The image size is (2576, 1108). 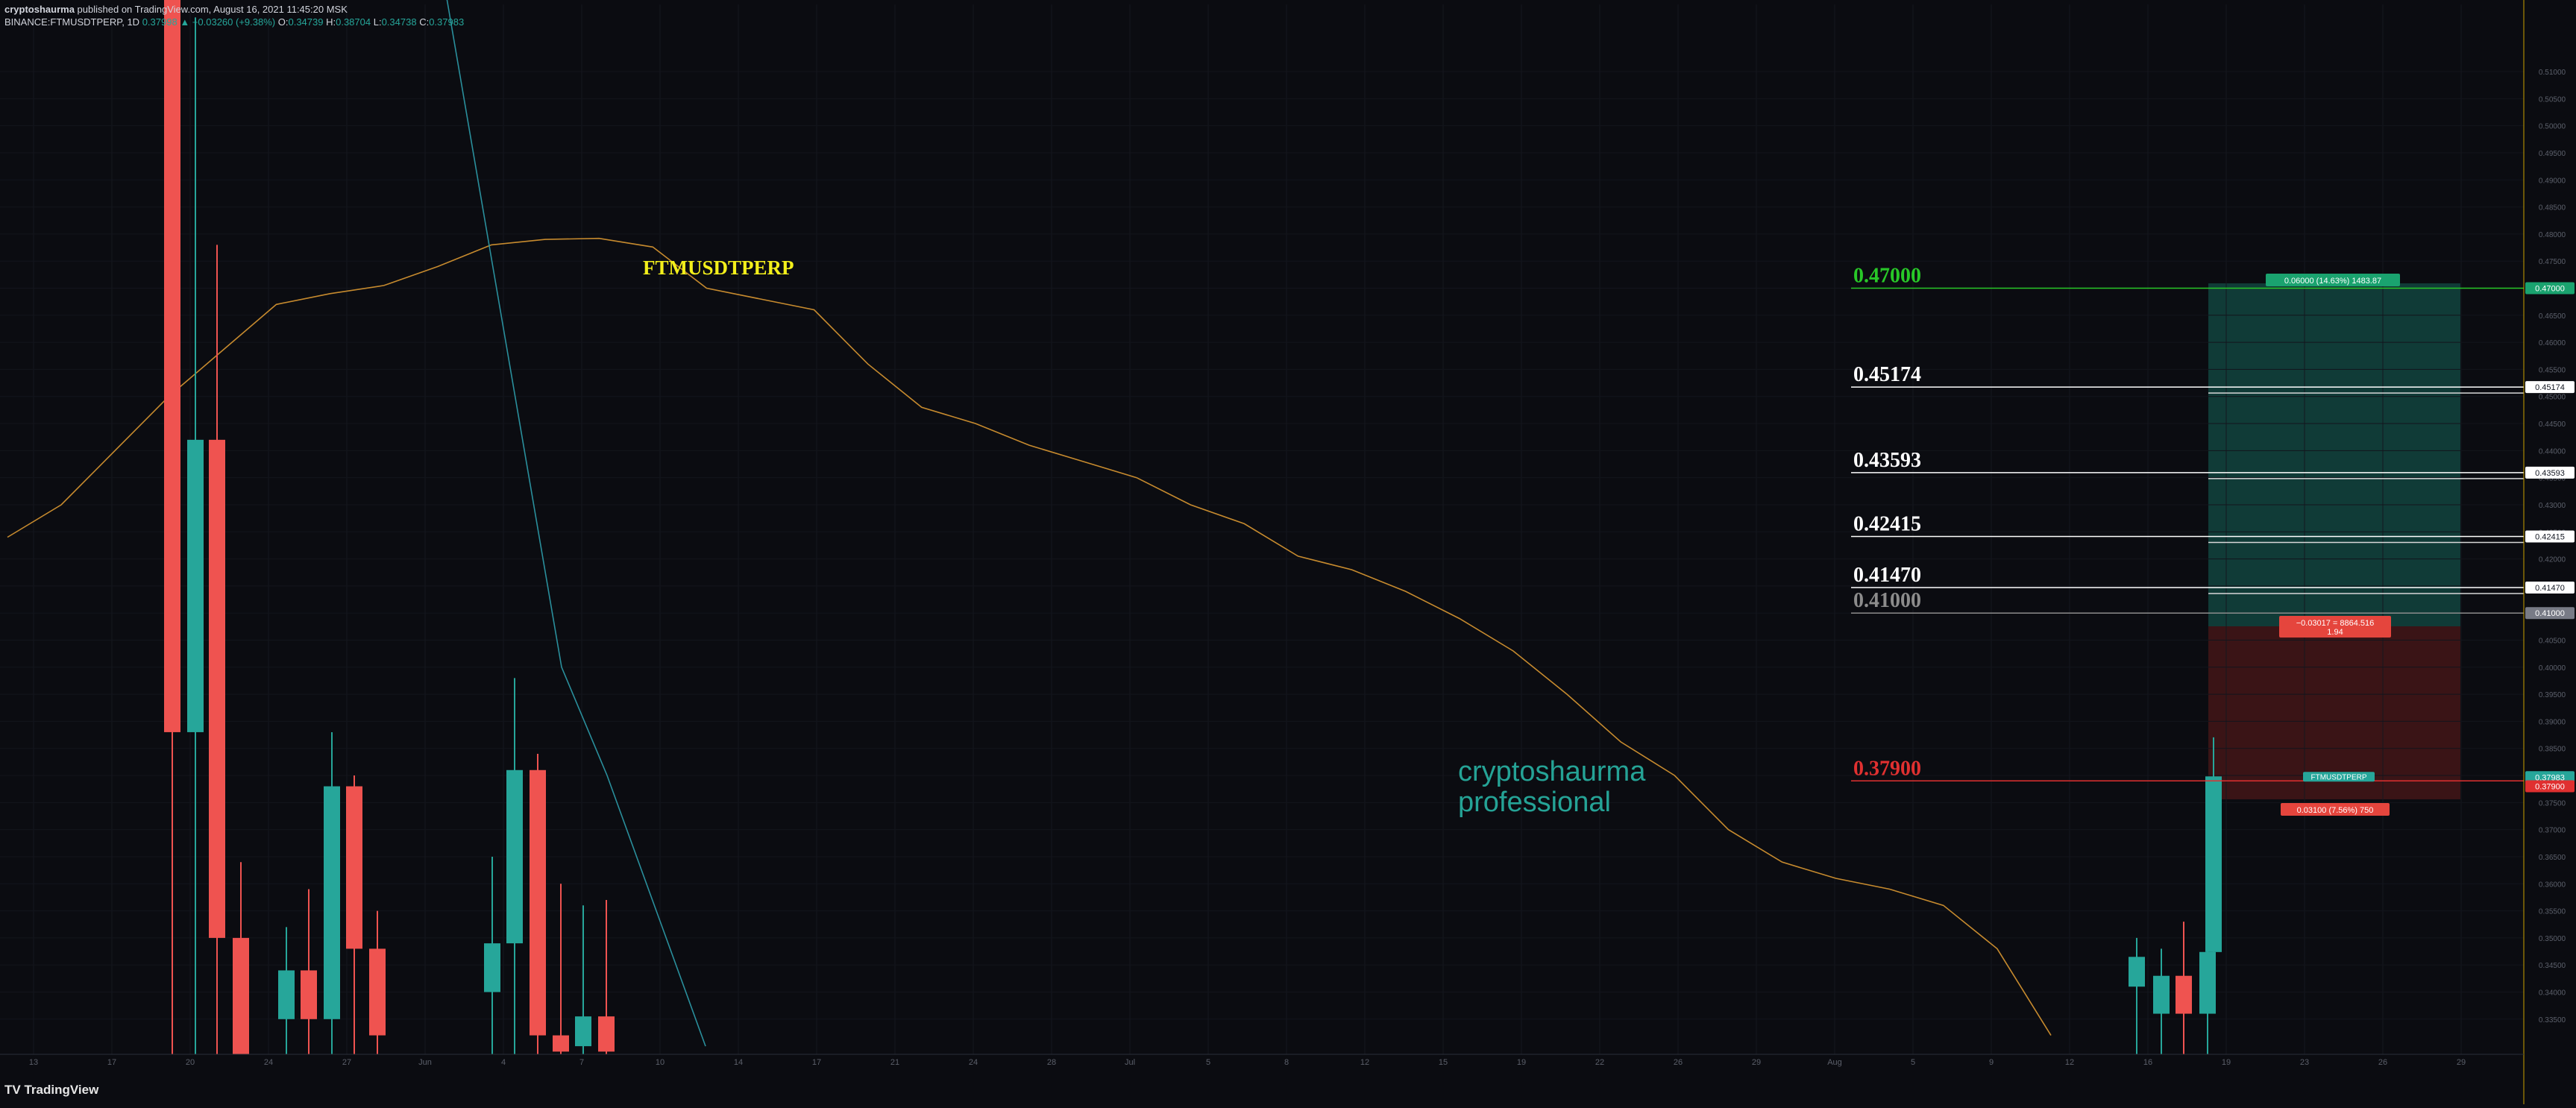 I want to click on time-tick: 8, so click(x=1287, y=1062).